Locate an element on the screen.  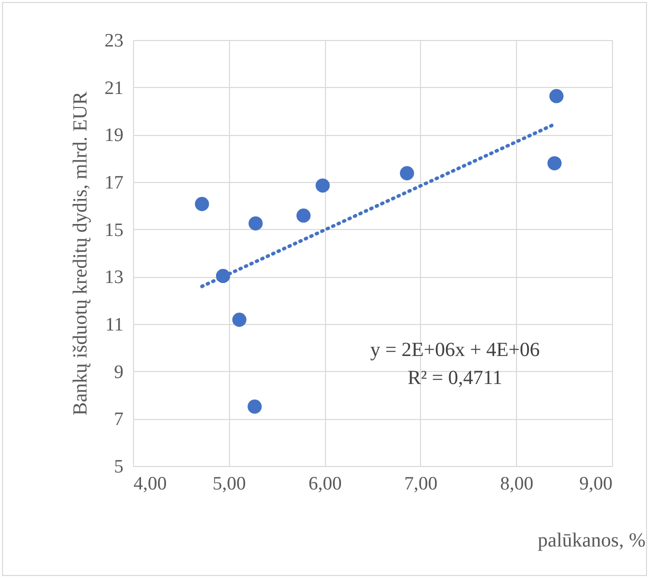
x-tick-label: 5,00 is located at coordinates (229, 484).